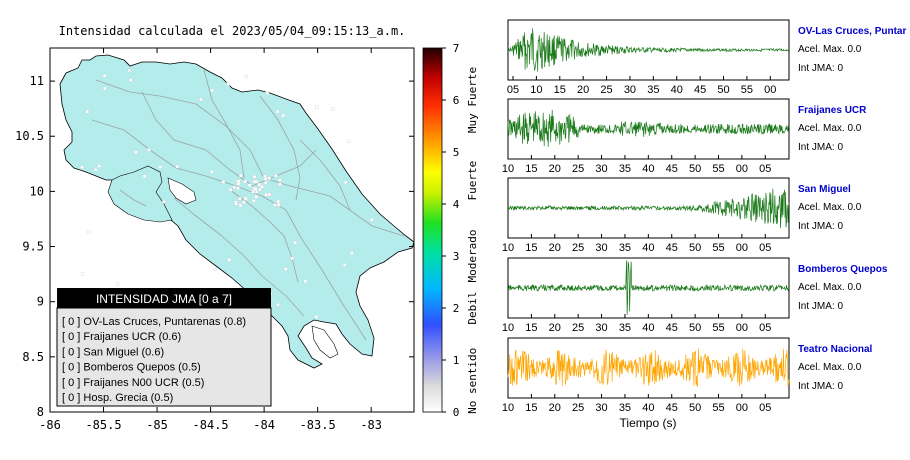  What do you see at coordinates (852, 31) in the screenshot?
I see `trace-station-name: OV-Las Cruces, Puntar` at bounding box center [852, 31].